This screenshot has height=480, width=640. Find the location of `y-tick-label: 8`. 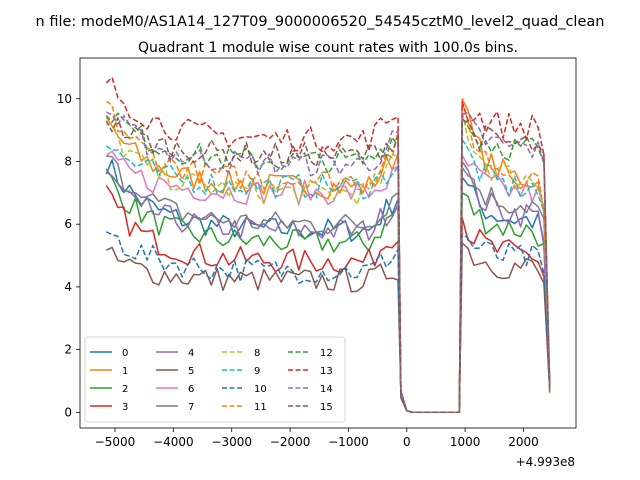

y-tick-label: 8 is located at coordinates (68, 161).